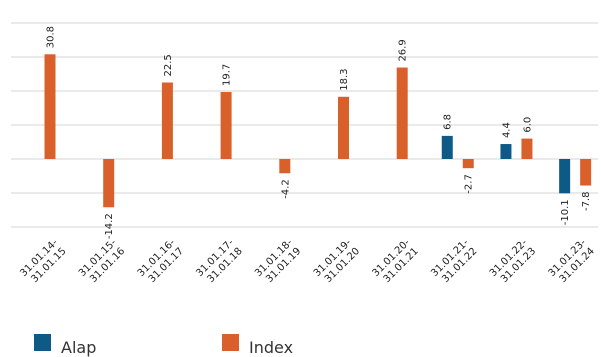 The height and width of the screenshot is (357, 601). What do you see at coordinates (344, 80) in the screenshot?
I see `data-label-index-5: 18.3` at bounding box center [344, 80].